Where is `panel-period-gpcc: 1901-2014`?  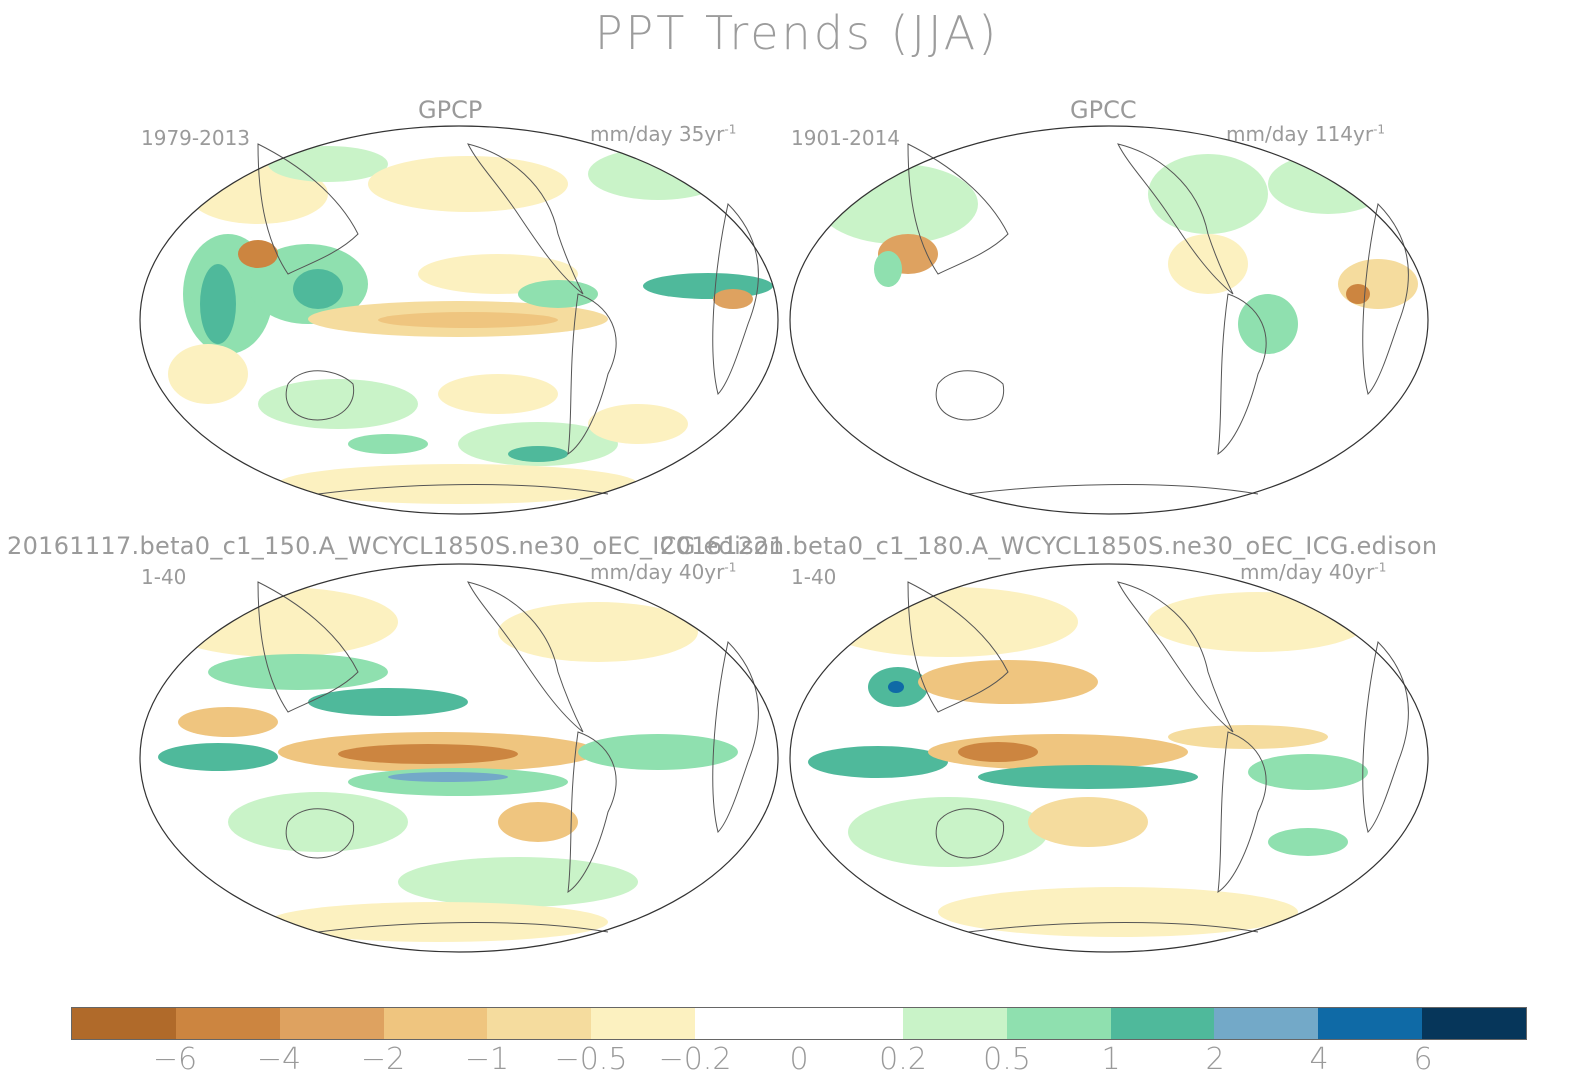 panel-period-gpcc: 1901-2014 is located at coordinates (846, 138).